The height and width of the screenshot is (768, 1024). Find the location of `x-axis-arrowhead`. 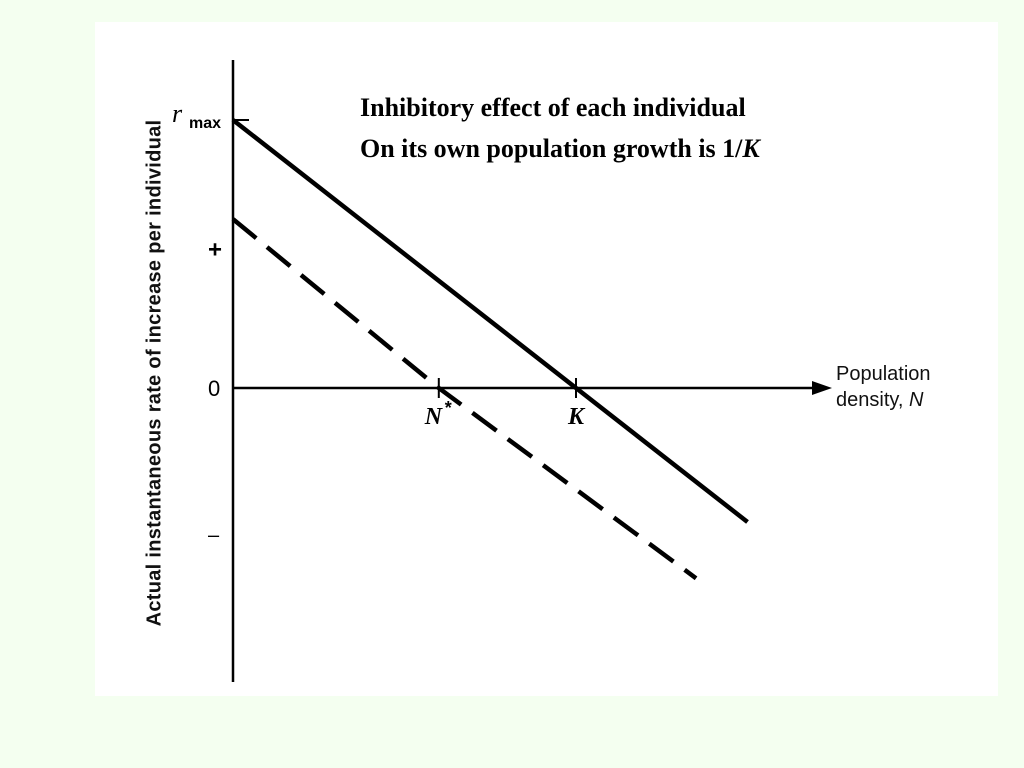

x-axis-arrowhead is located at coordinates (822, 388).